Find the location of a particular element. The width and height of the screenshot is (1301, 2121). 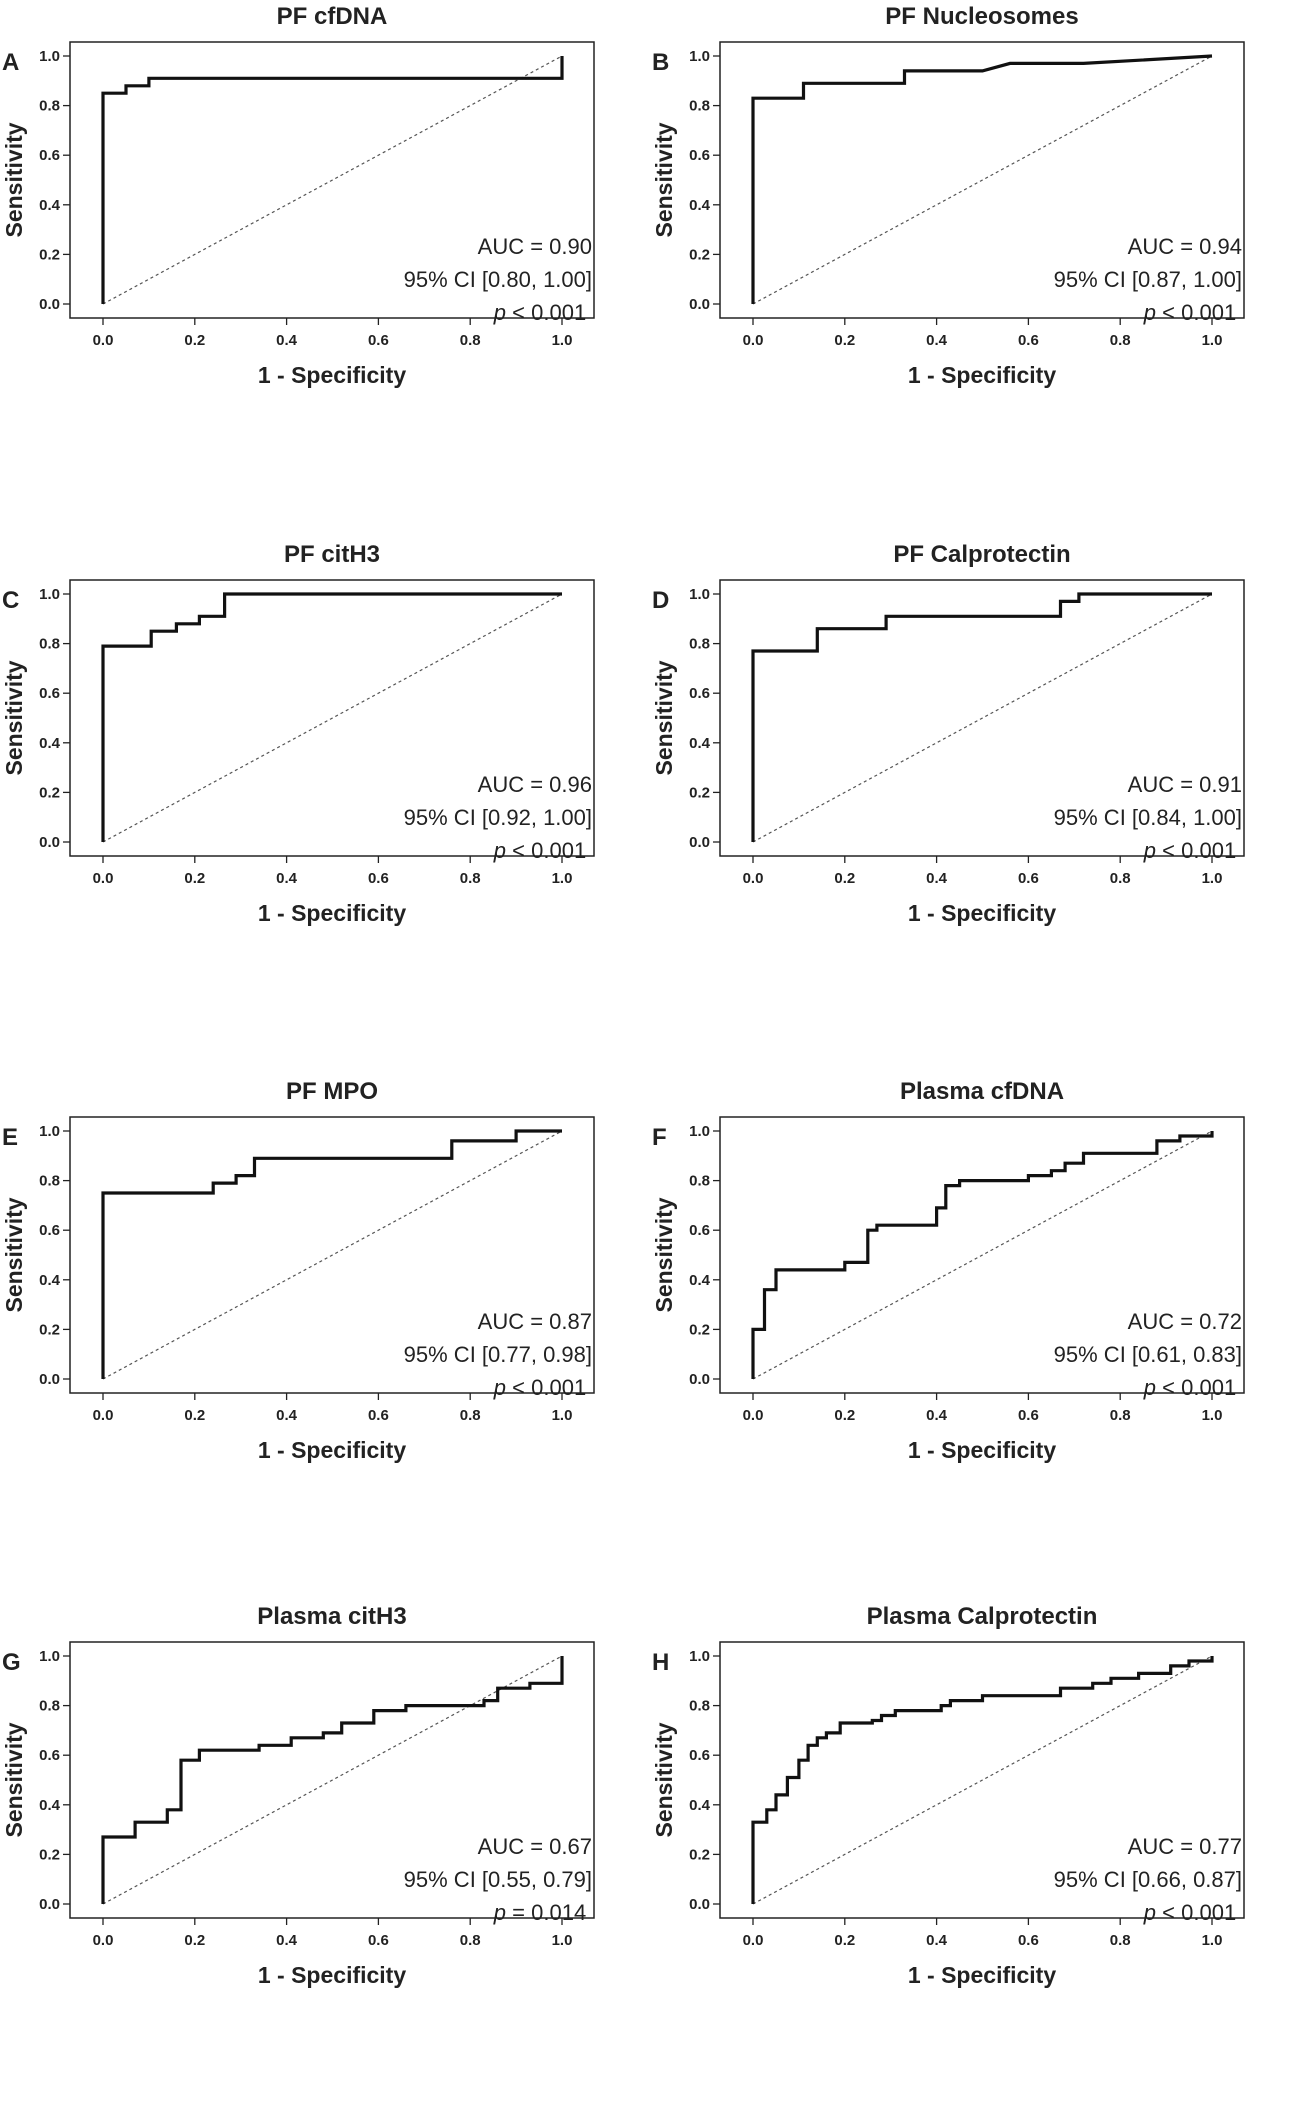

panel-letter: F is located at coordinates (659, 1137).